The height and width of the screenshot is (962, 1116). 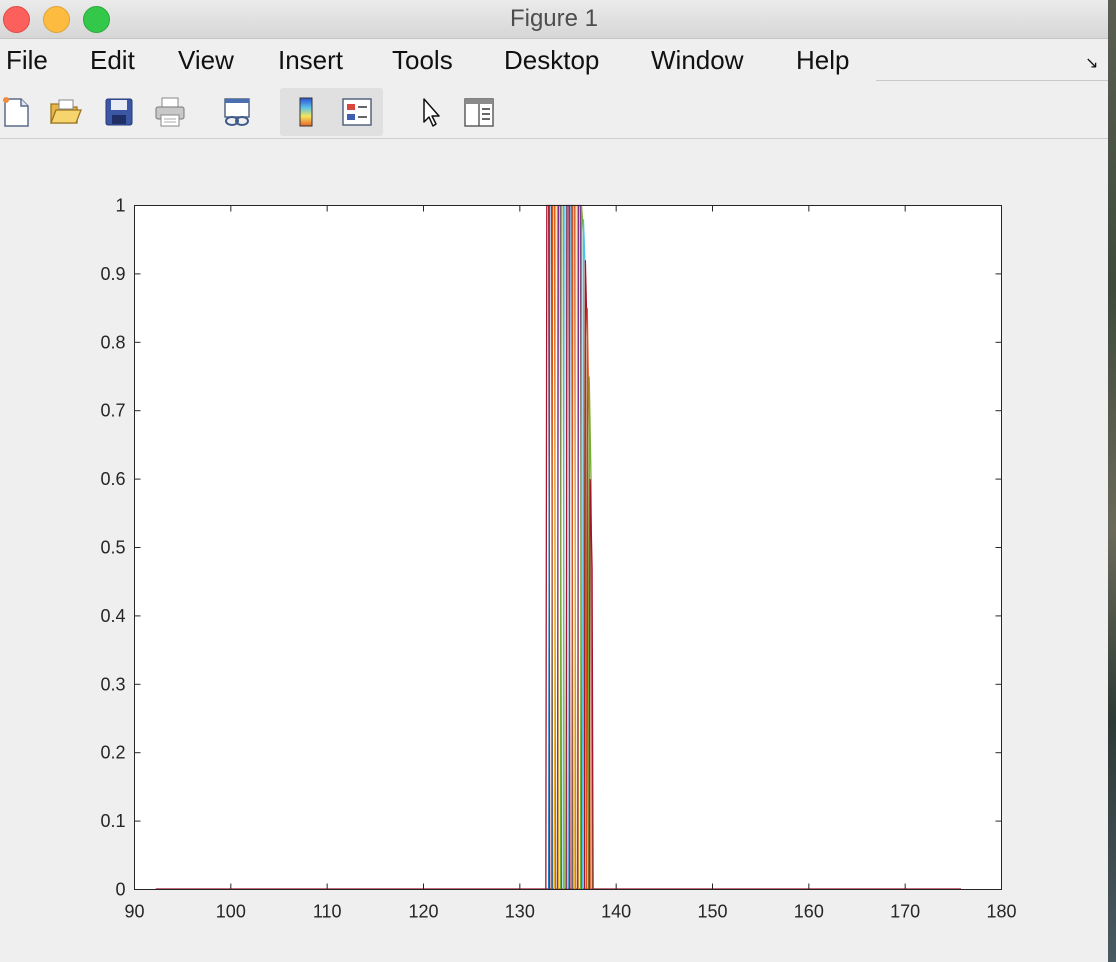 I want to click on x-tick-label: 130, so click(x=520, y=912).